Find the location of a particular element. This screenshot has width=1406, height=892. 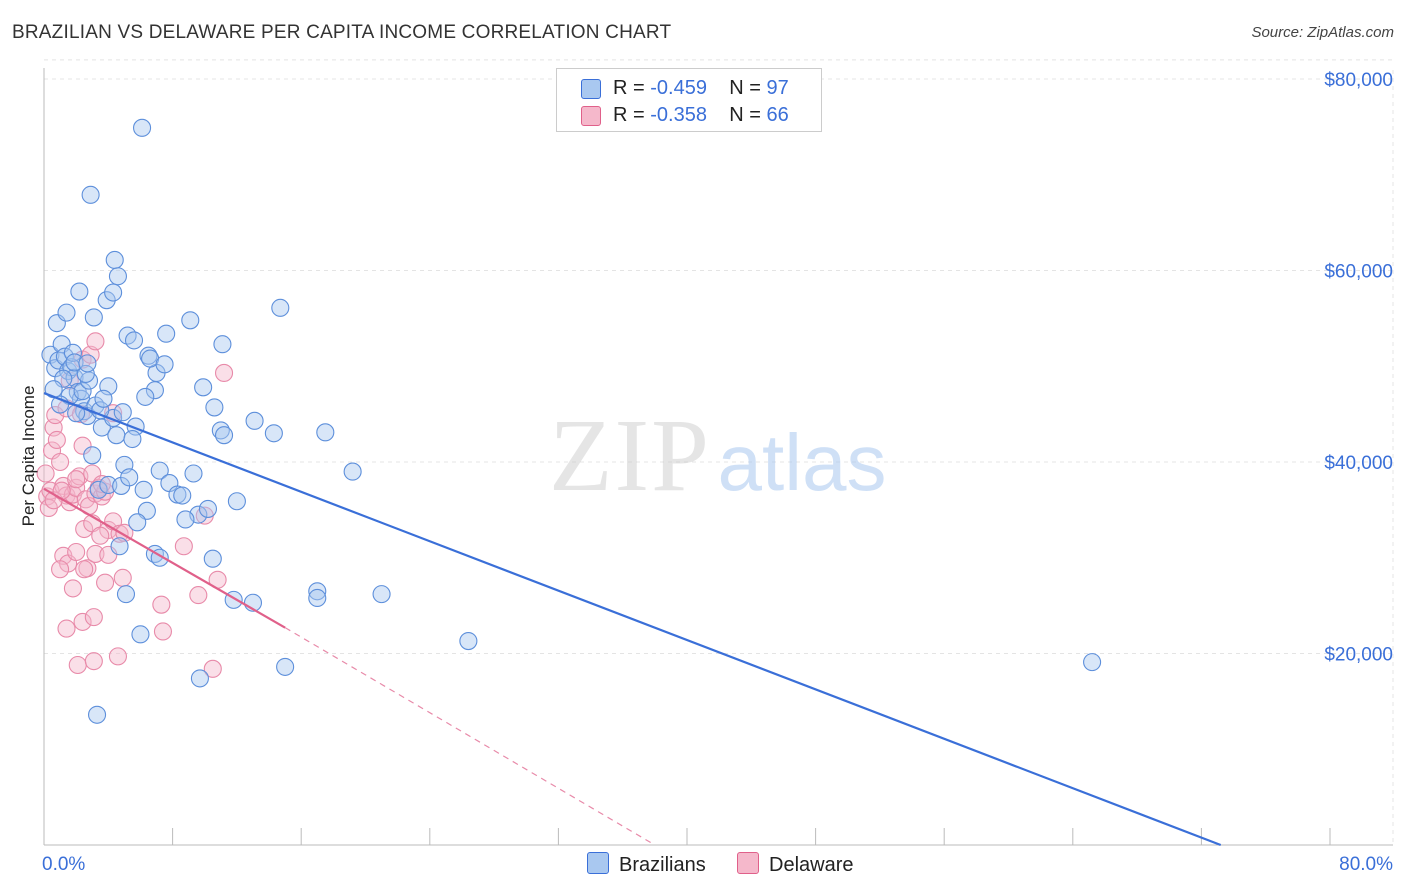

y-axis-label: Per Capita Income is located at coordinates (28, 456).